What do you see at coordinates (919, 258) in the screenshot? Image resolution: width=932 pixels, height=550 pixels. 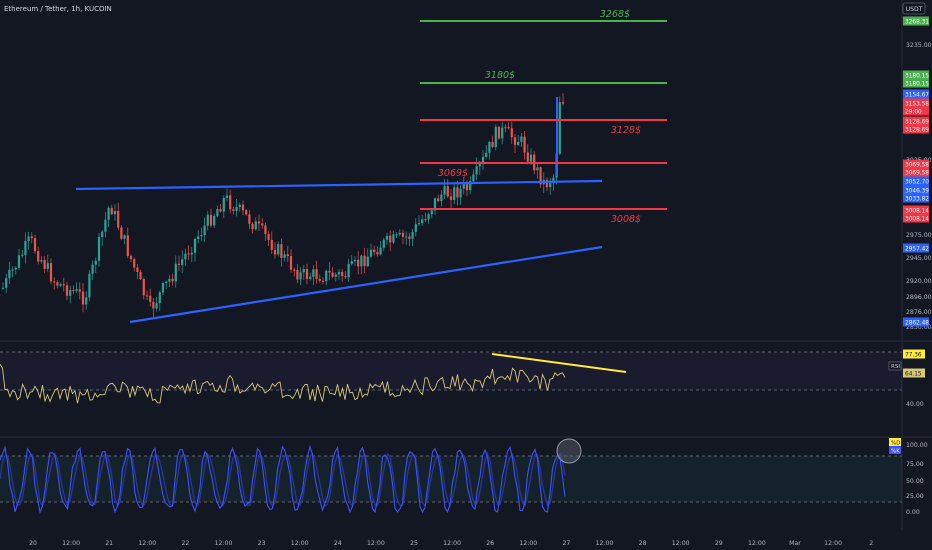 I see `price-tick-label: 2945.00` at bounding box center [919, 258].